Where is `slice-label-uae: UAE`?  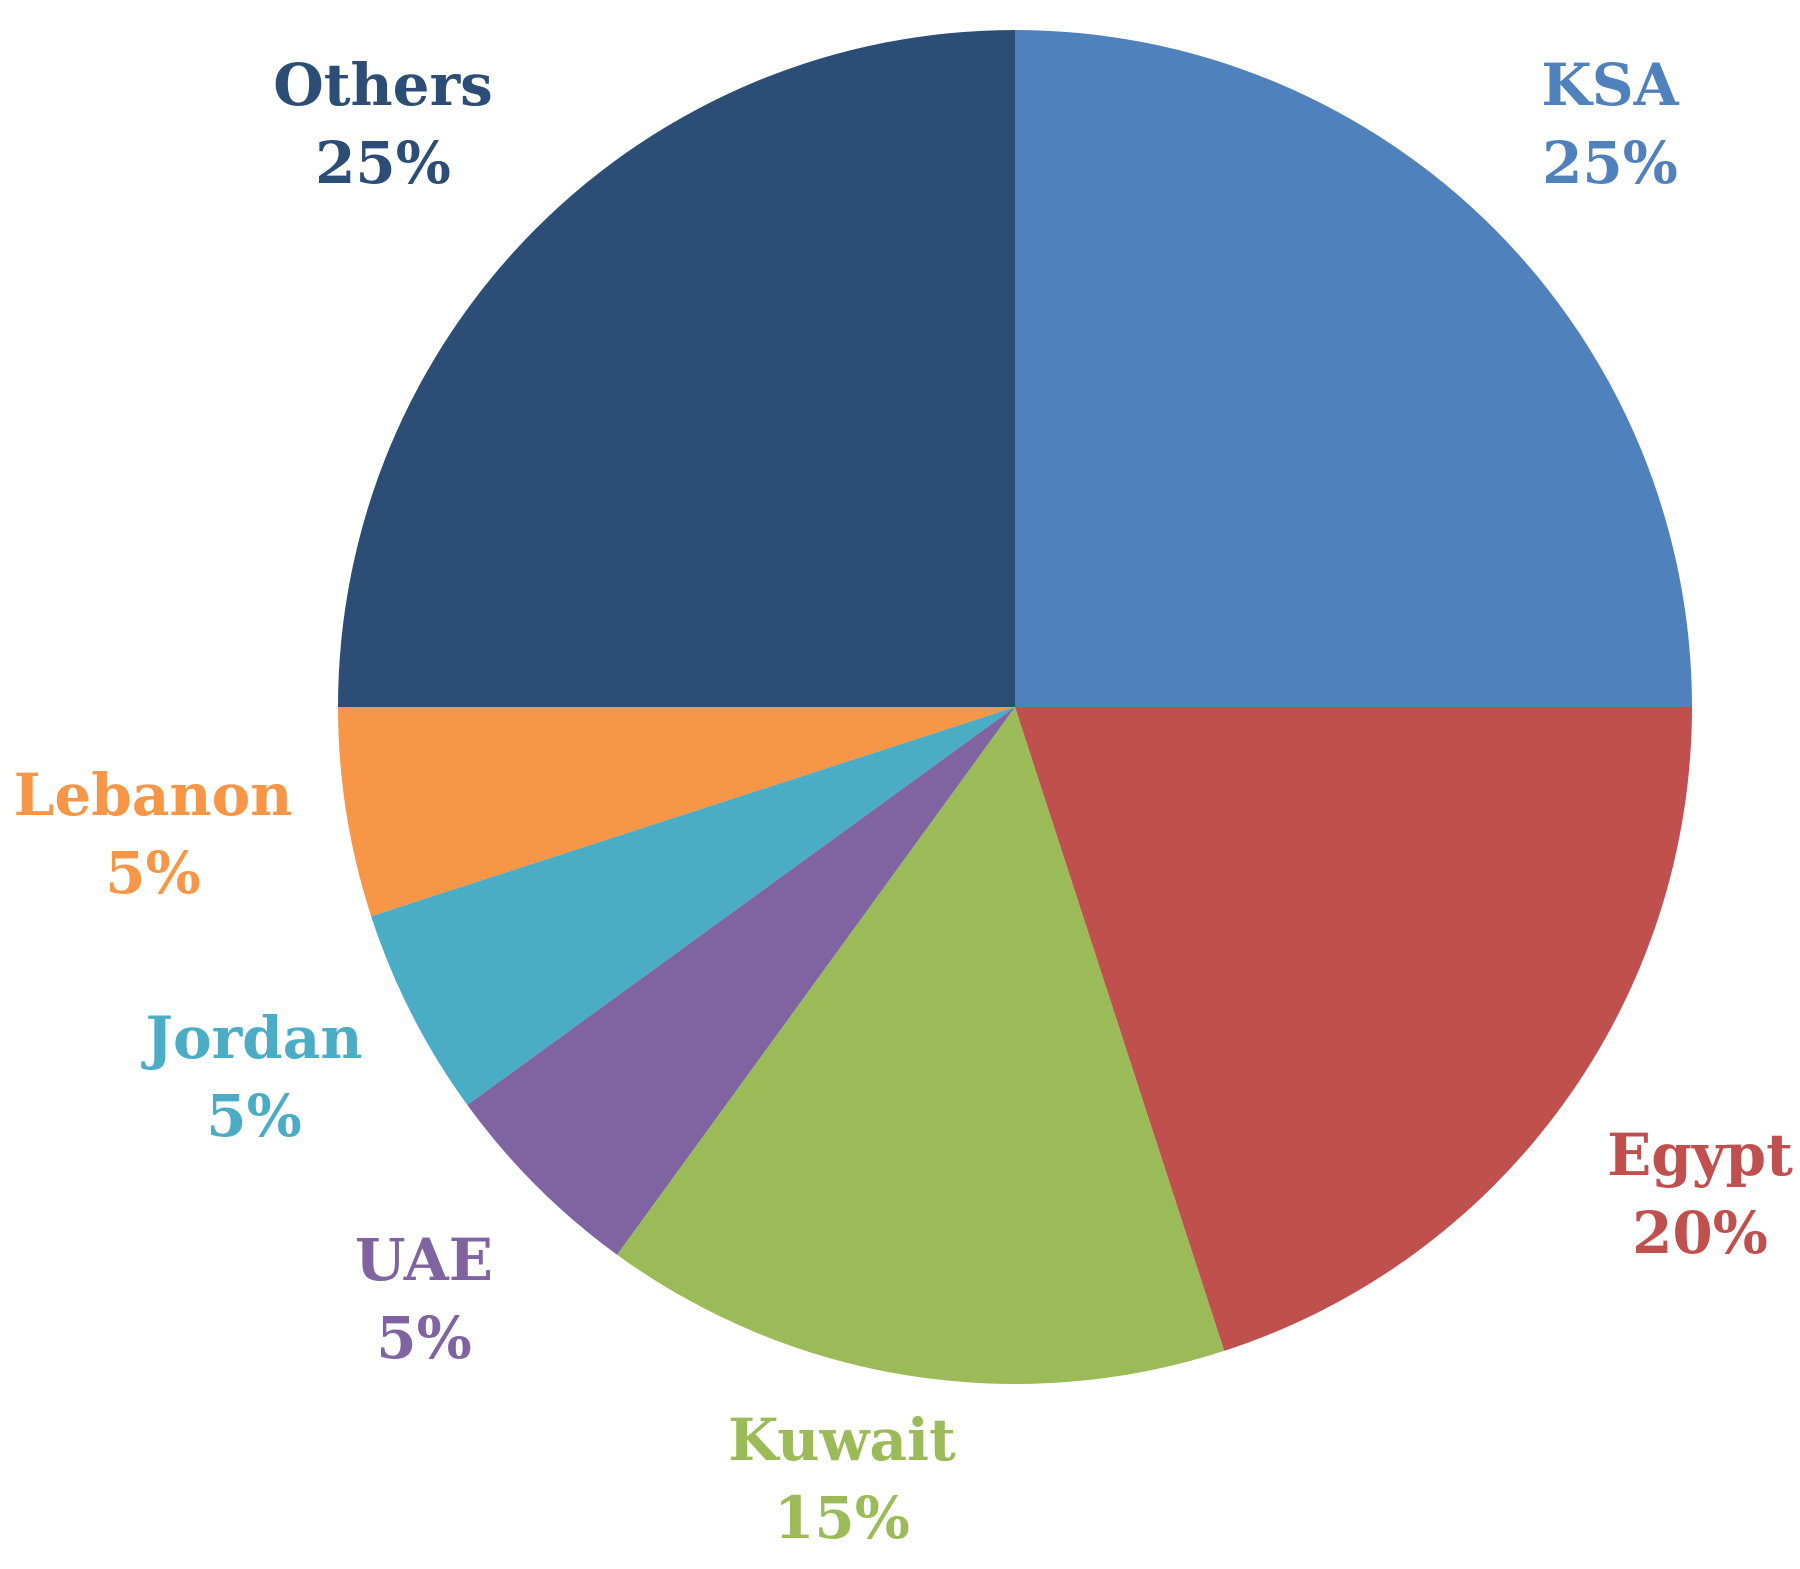 slice-label-uae: UAE is located at coordinates (424, 1260).